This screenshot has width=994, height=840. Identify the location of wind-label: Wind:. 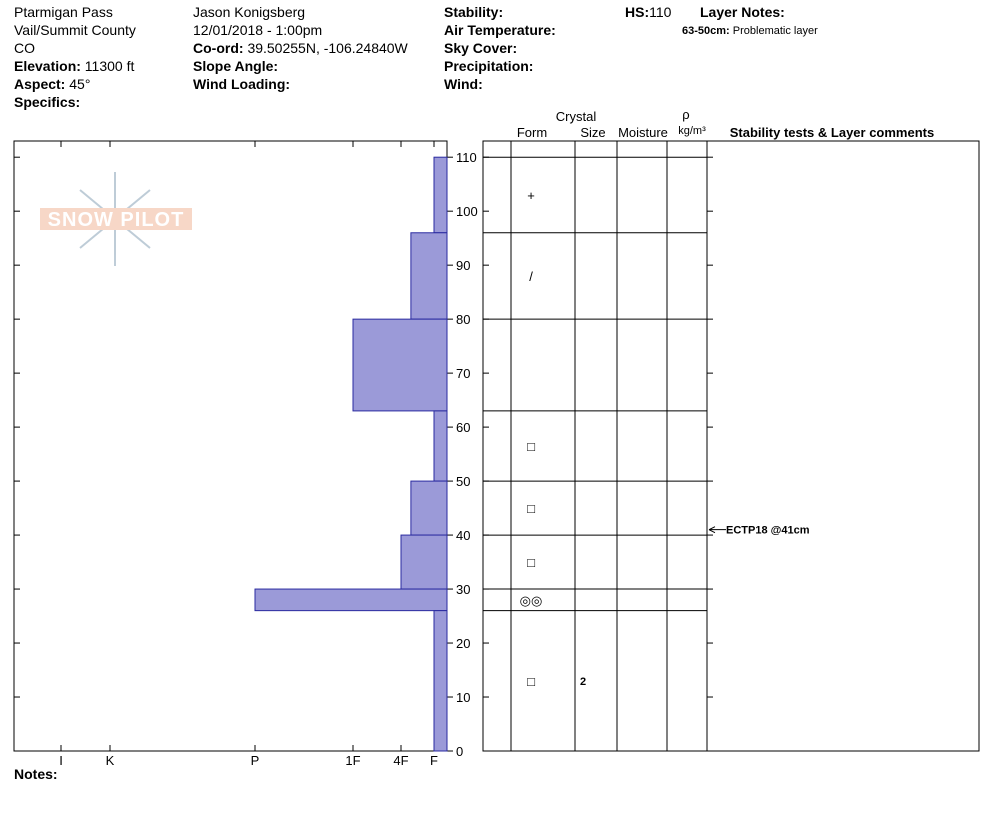
(463, 84).